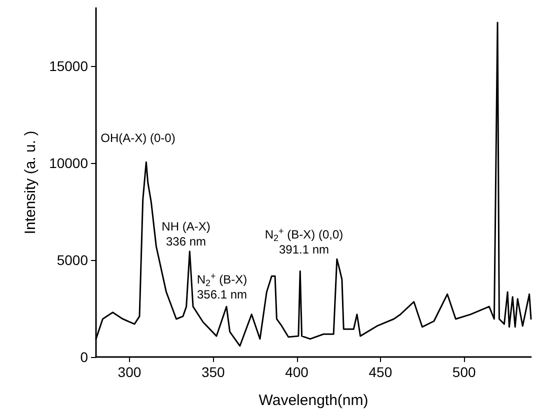 Image resolution: width=534 pixels, height=413 pixels. I want to click on y-tick-label: 15000, so click(68, 66).